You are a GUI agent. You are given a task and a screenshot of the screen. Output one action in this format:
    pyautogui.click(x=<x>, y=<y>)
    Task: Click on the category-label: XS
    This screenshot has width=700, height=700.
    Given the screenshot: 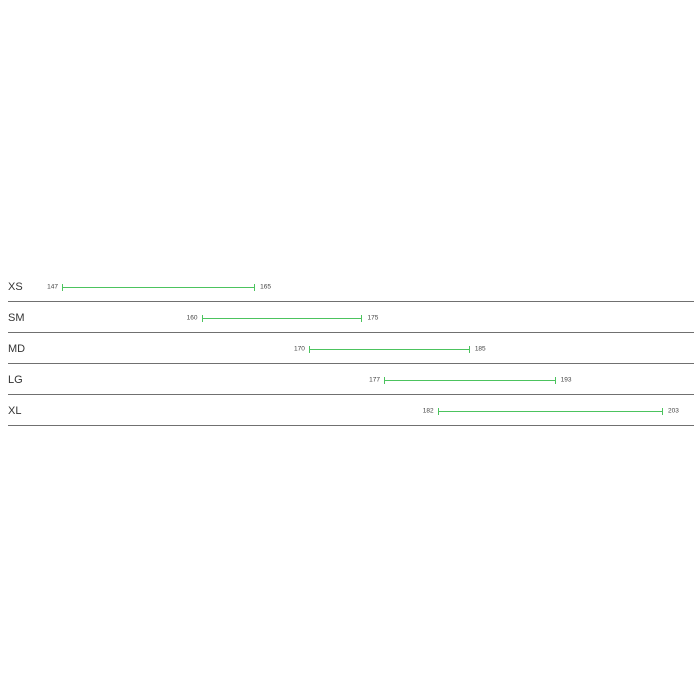 What is the action you would take?
    pyautogui.click(x=15, y=286)
    